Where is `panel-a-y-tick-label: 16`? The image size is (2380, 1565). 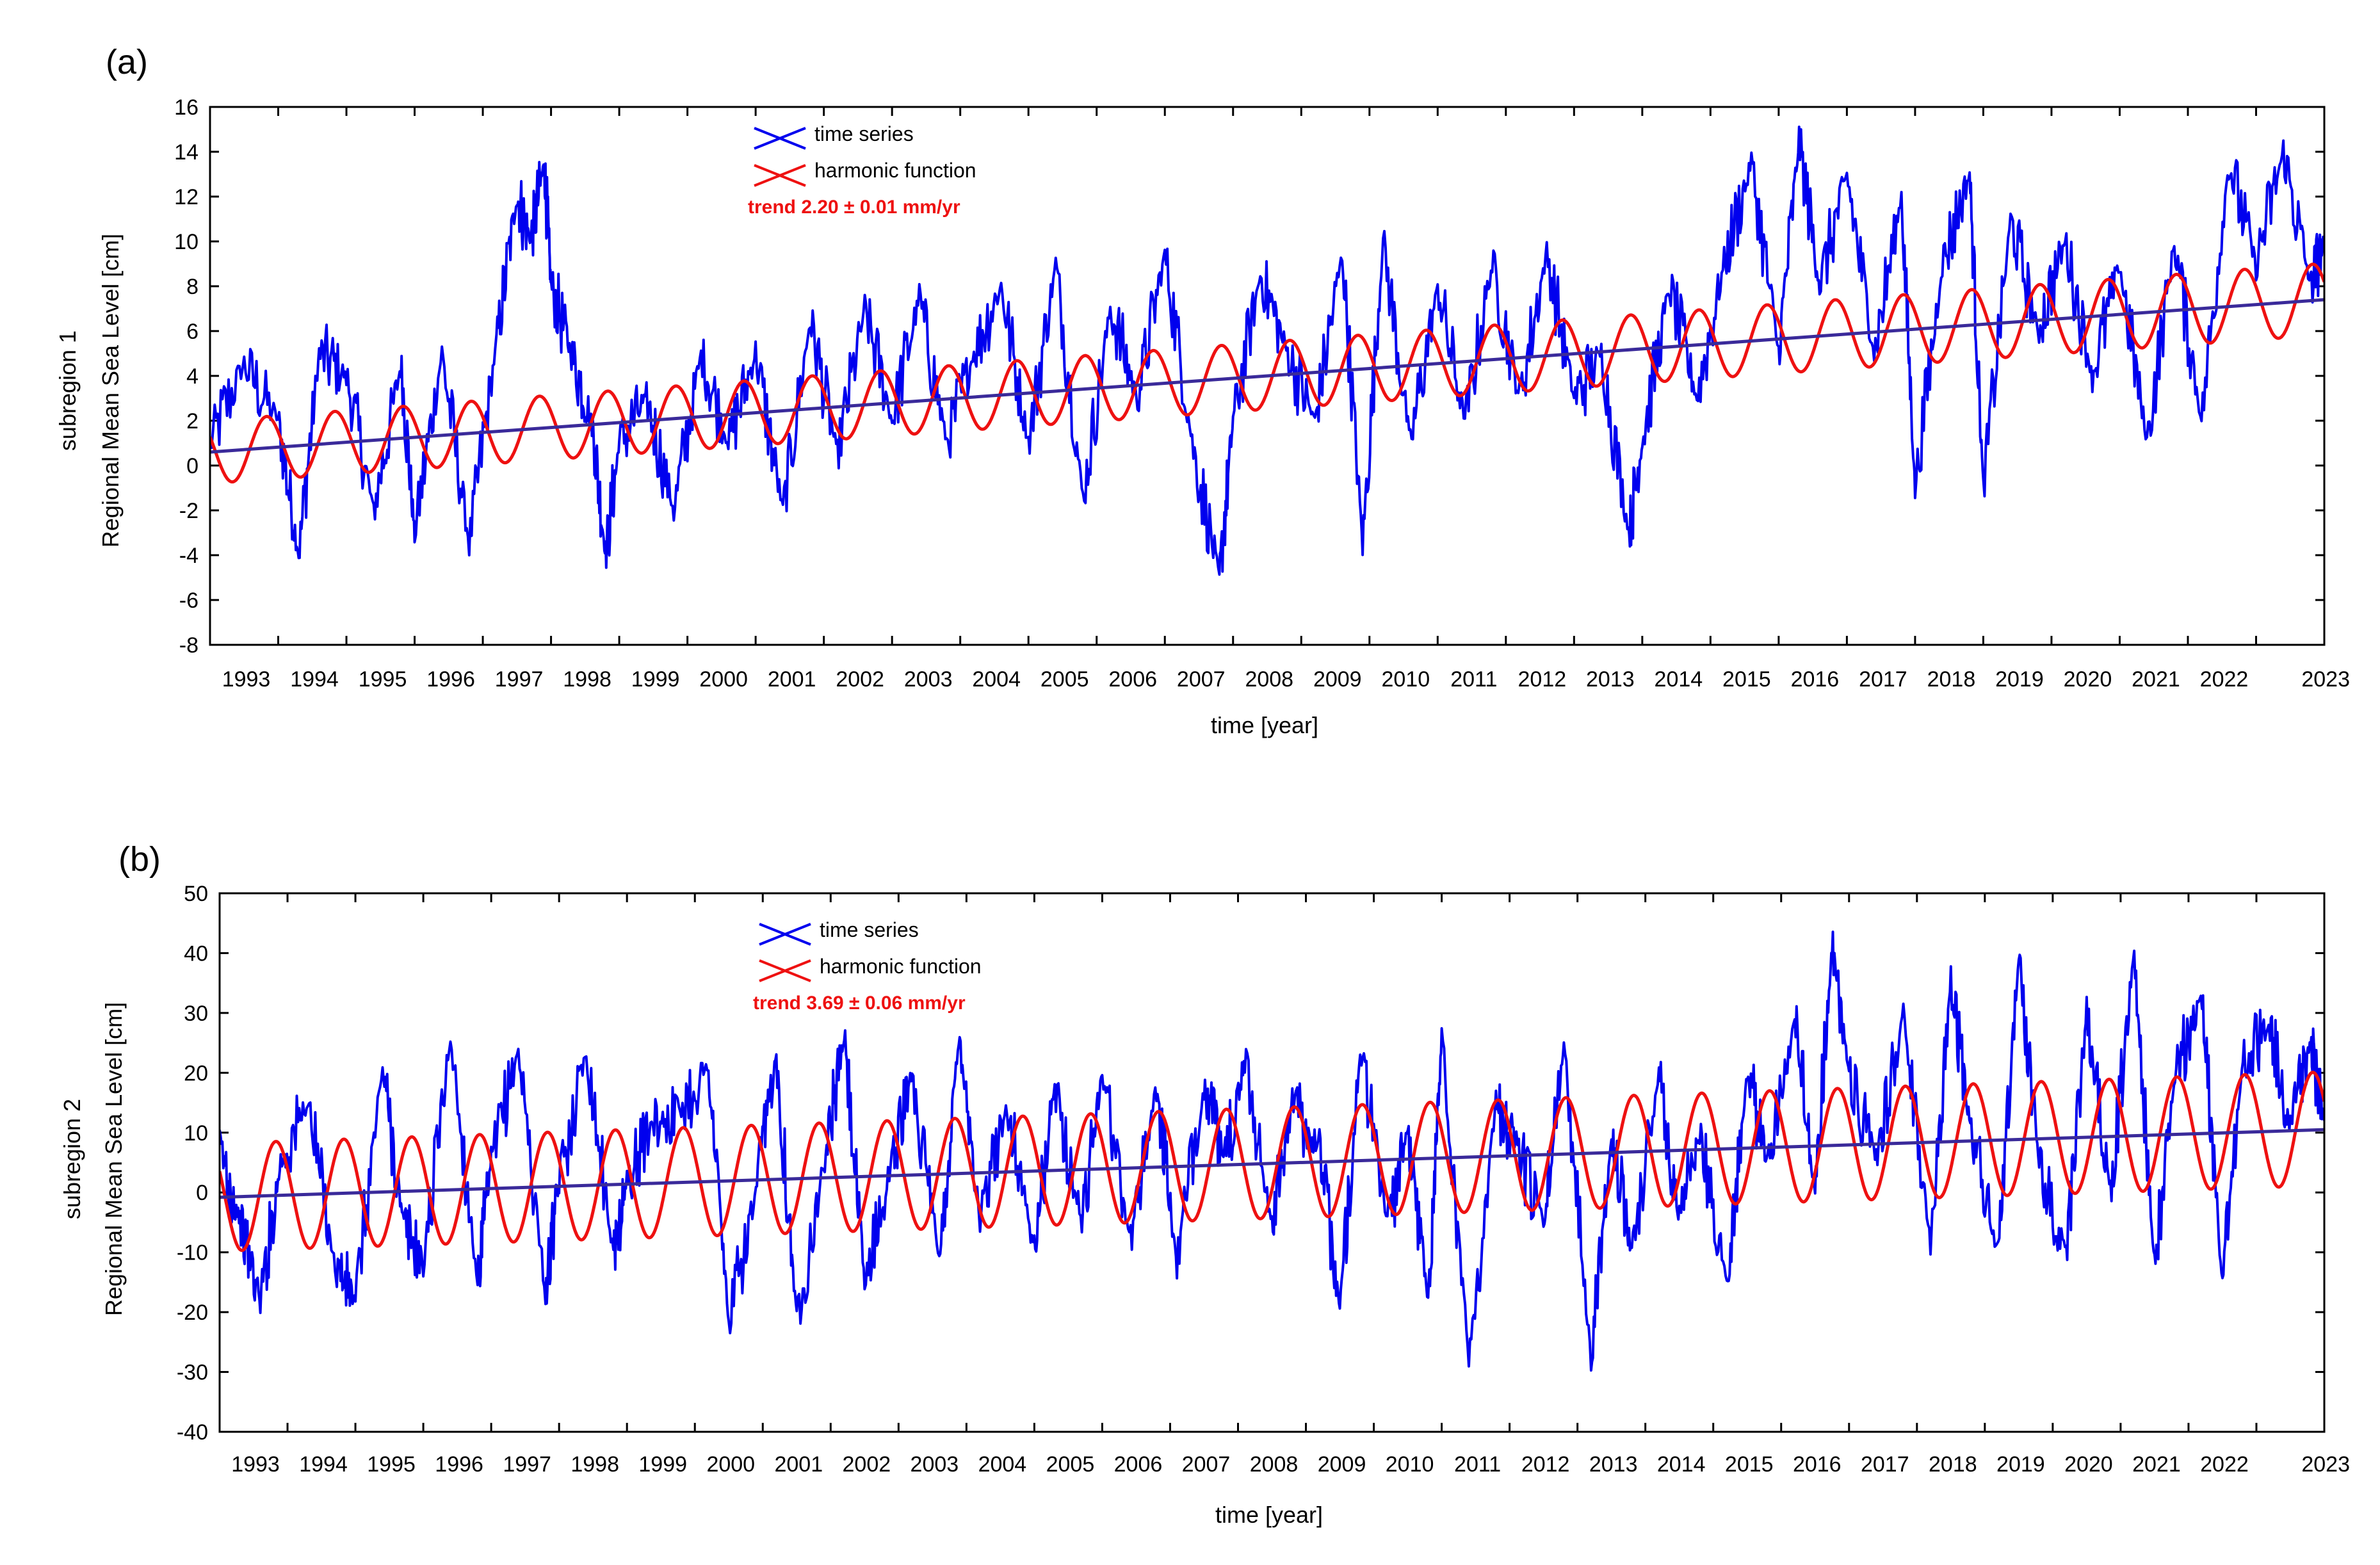
panel-a-y-tick-label: 16 is located at coordinates (186, 108).